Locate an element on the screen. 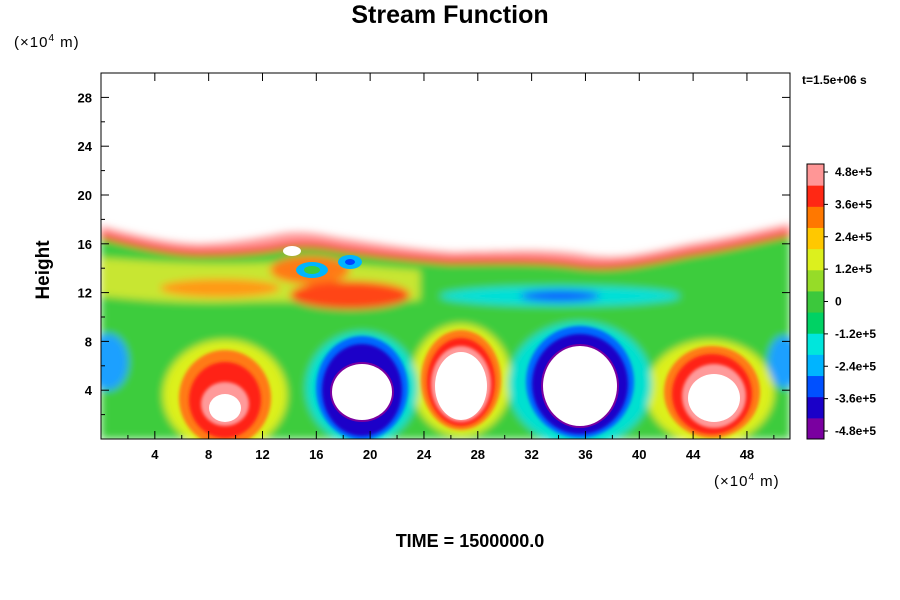 The image size is (900, 600). colorbar-label: -4.8e+5 is located at coordinates (855, 431).